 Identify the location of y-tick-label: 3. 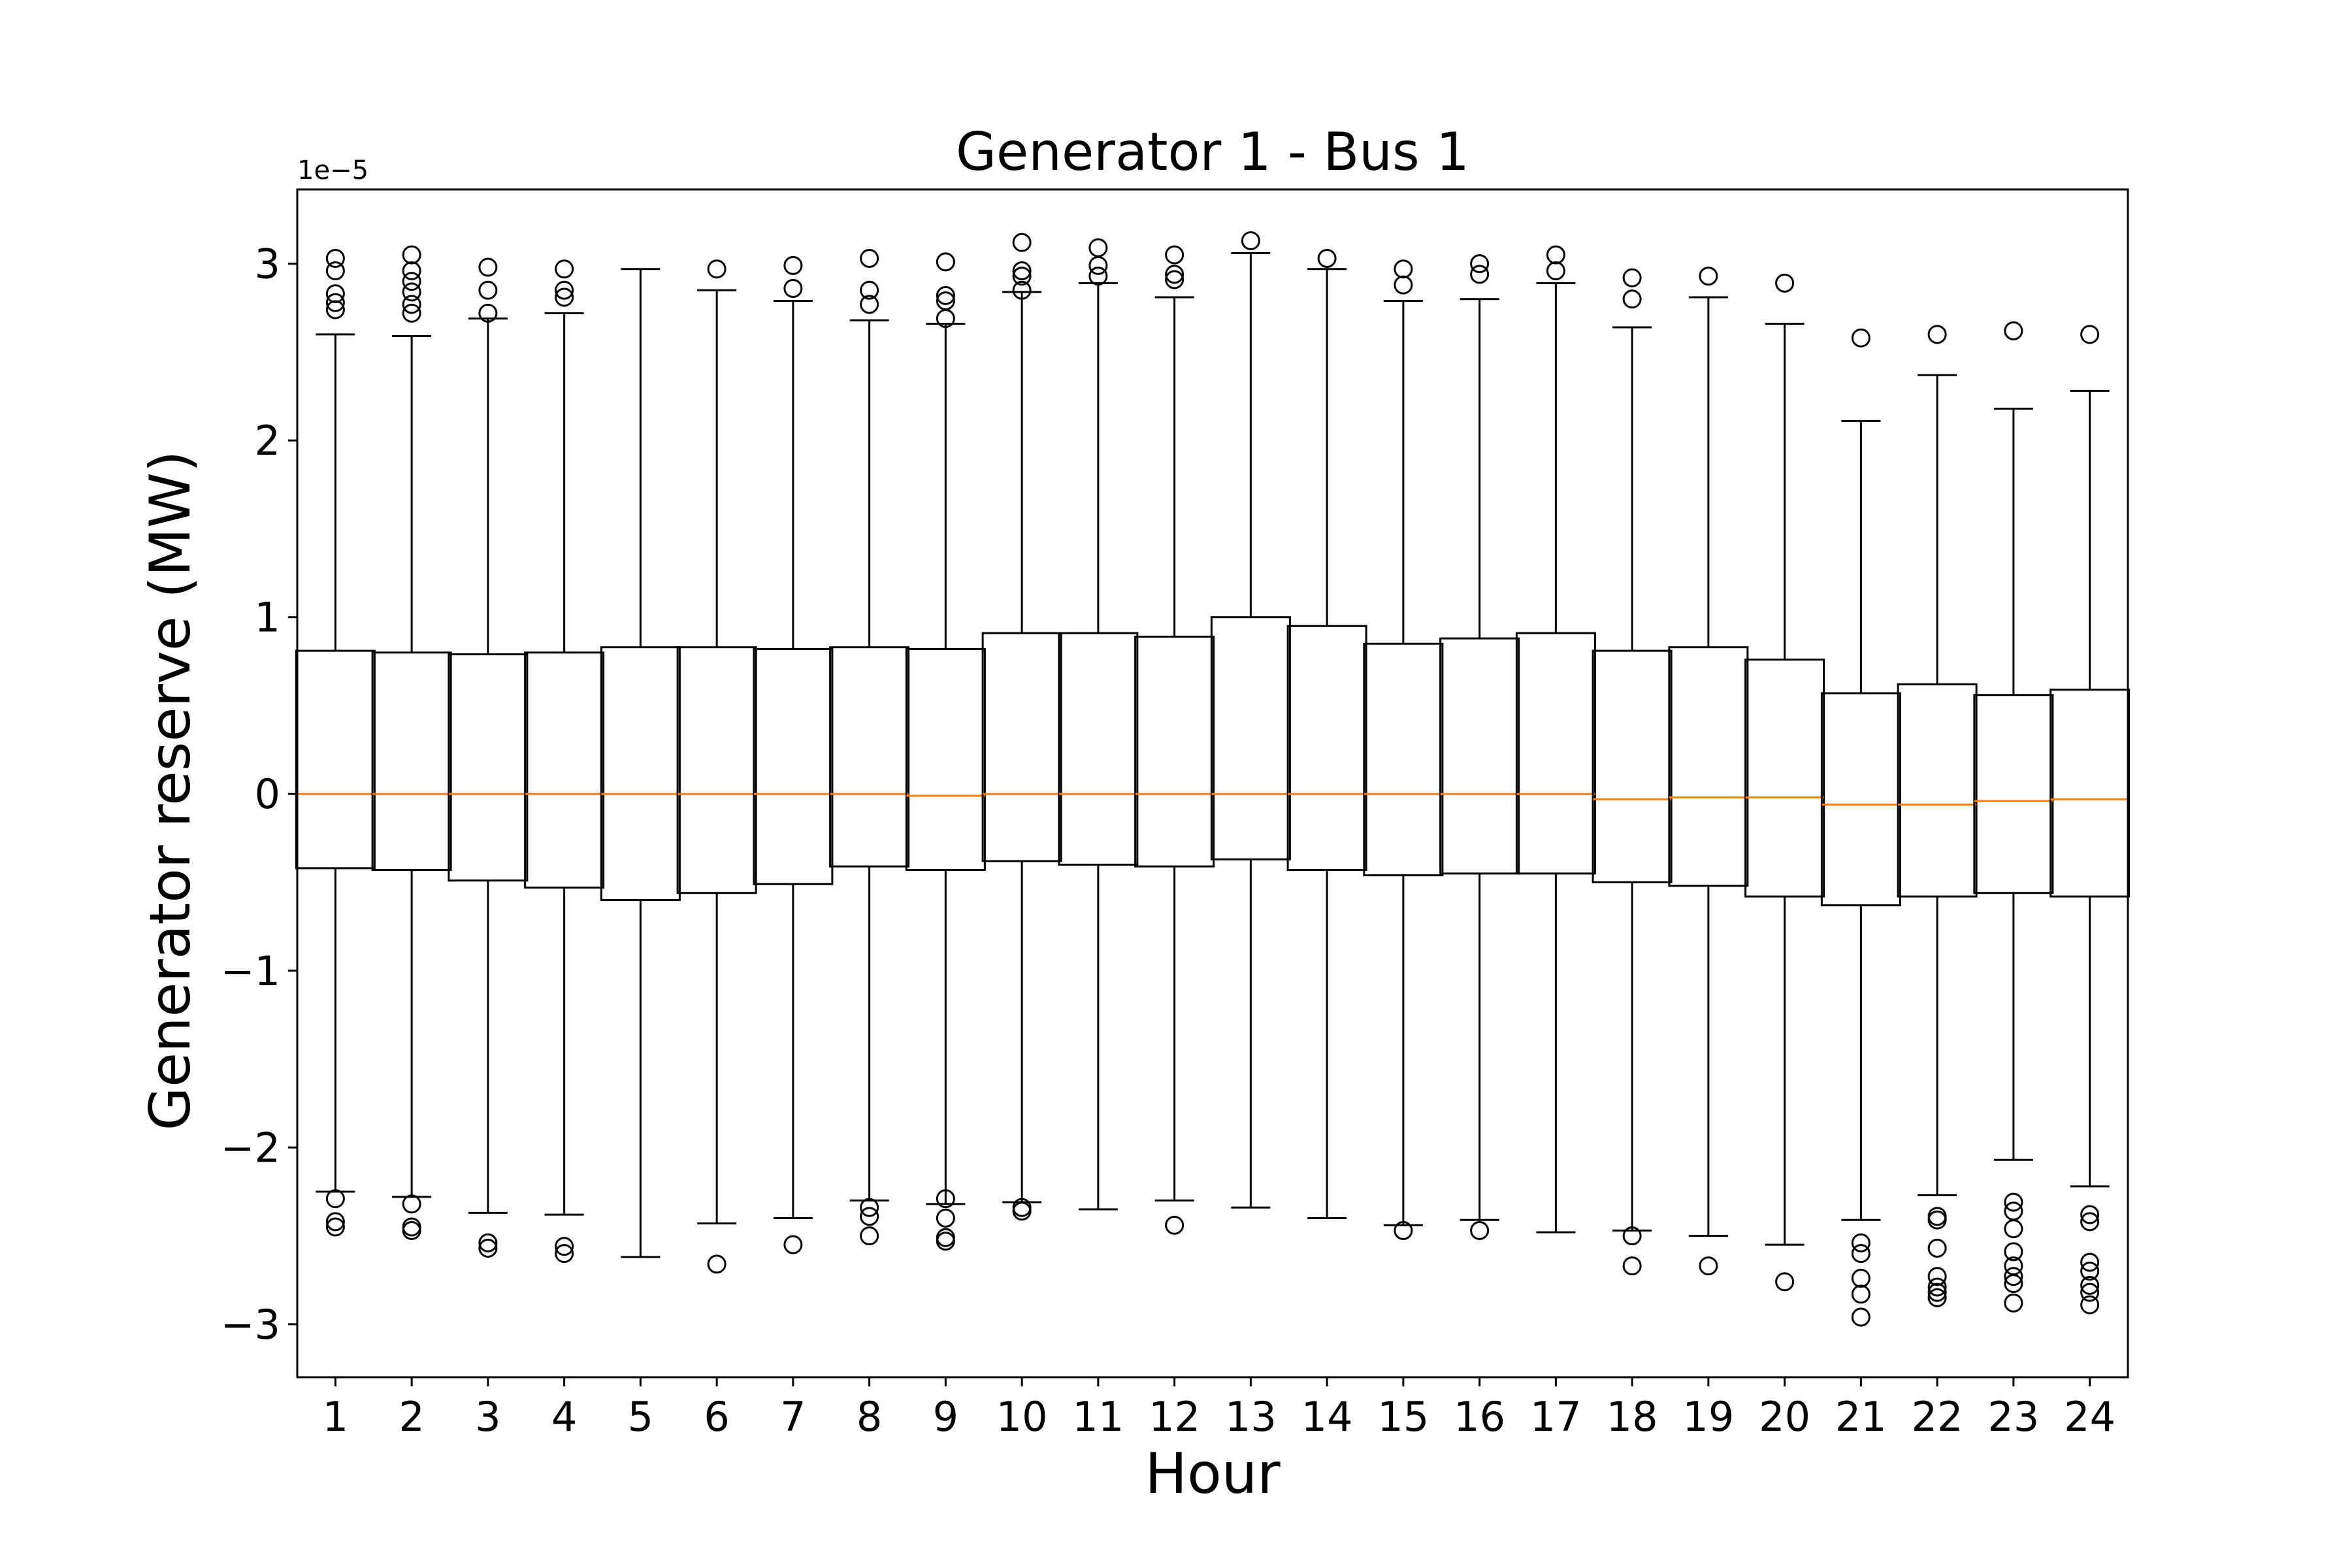
(267, 264).